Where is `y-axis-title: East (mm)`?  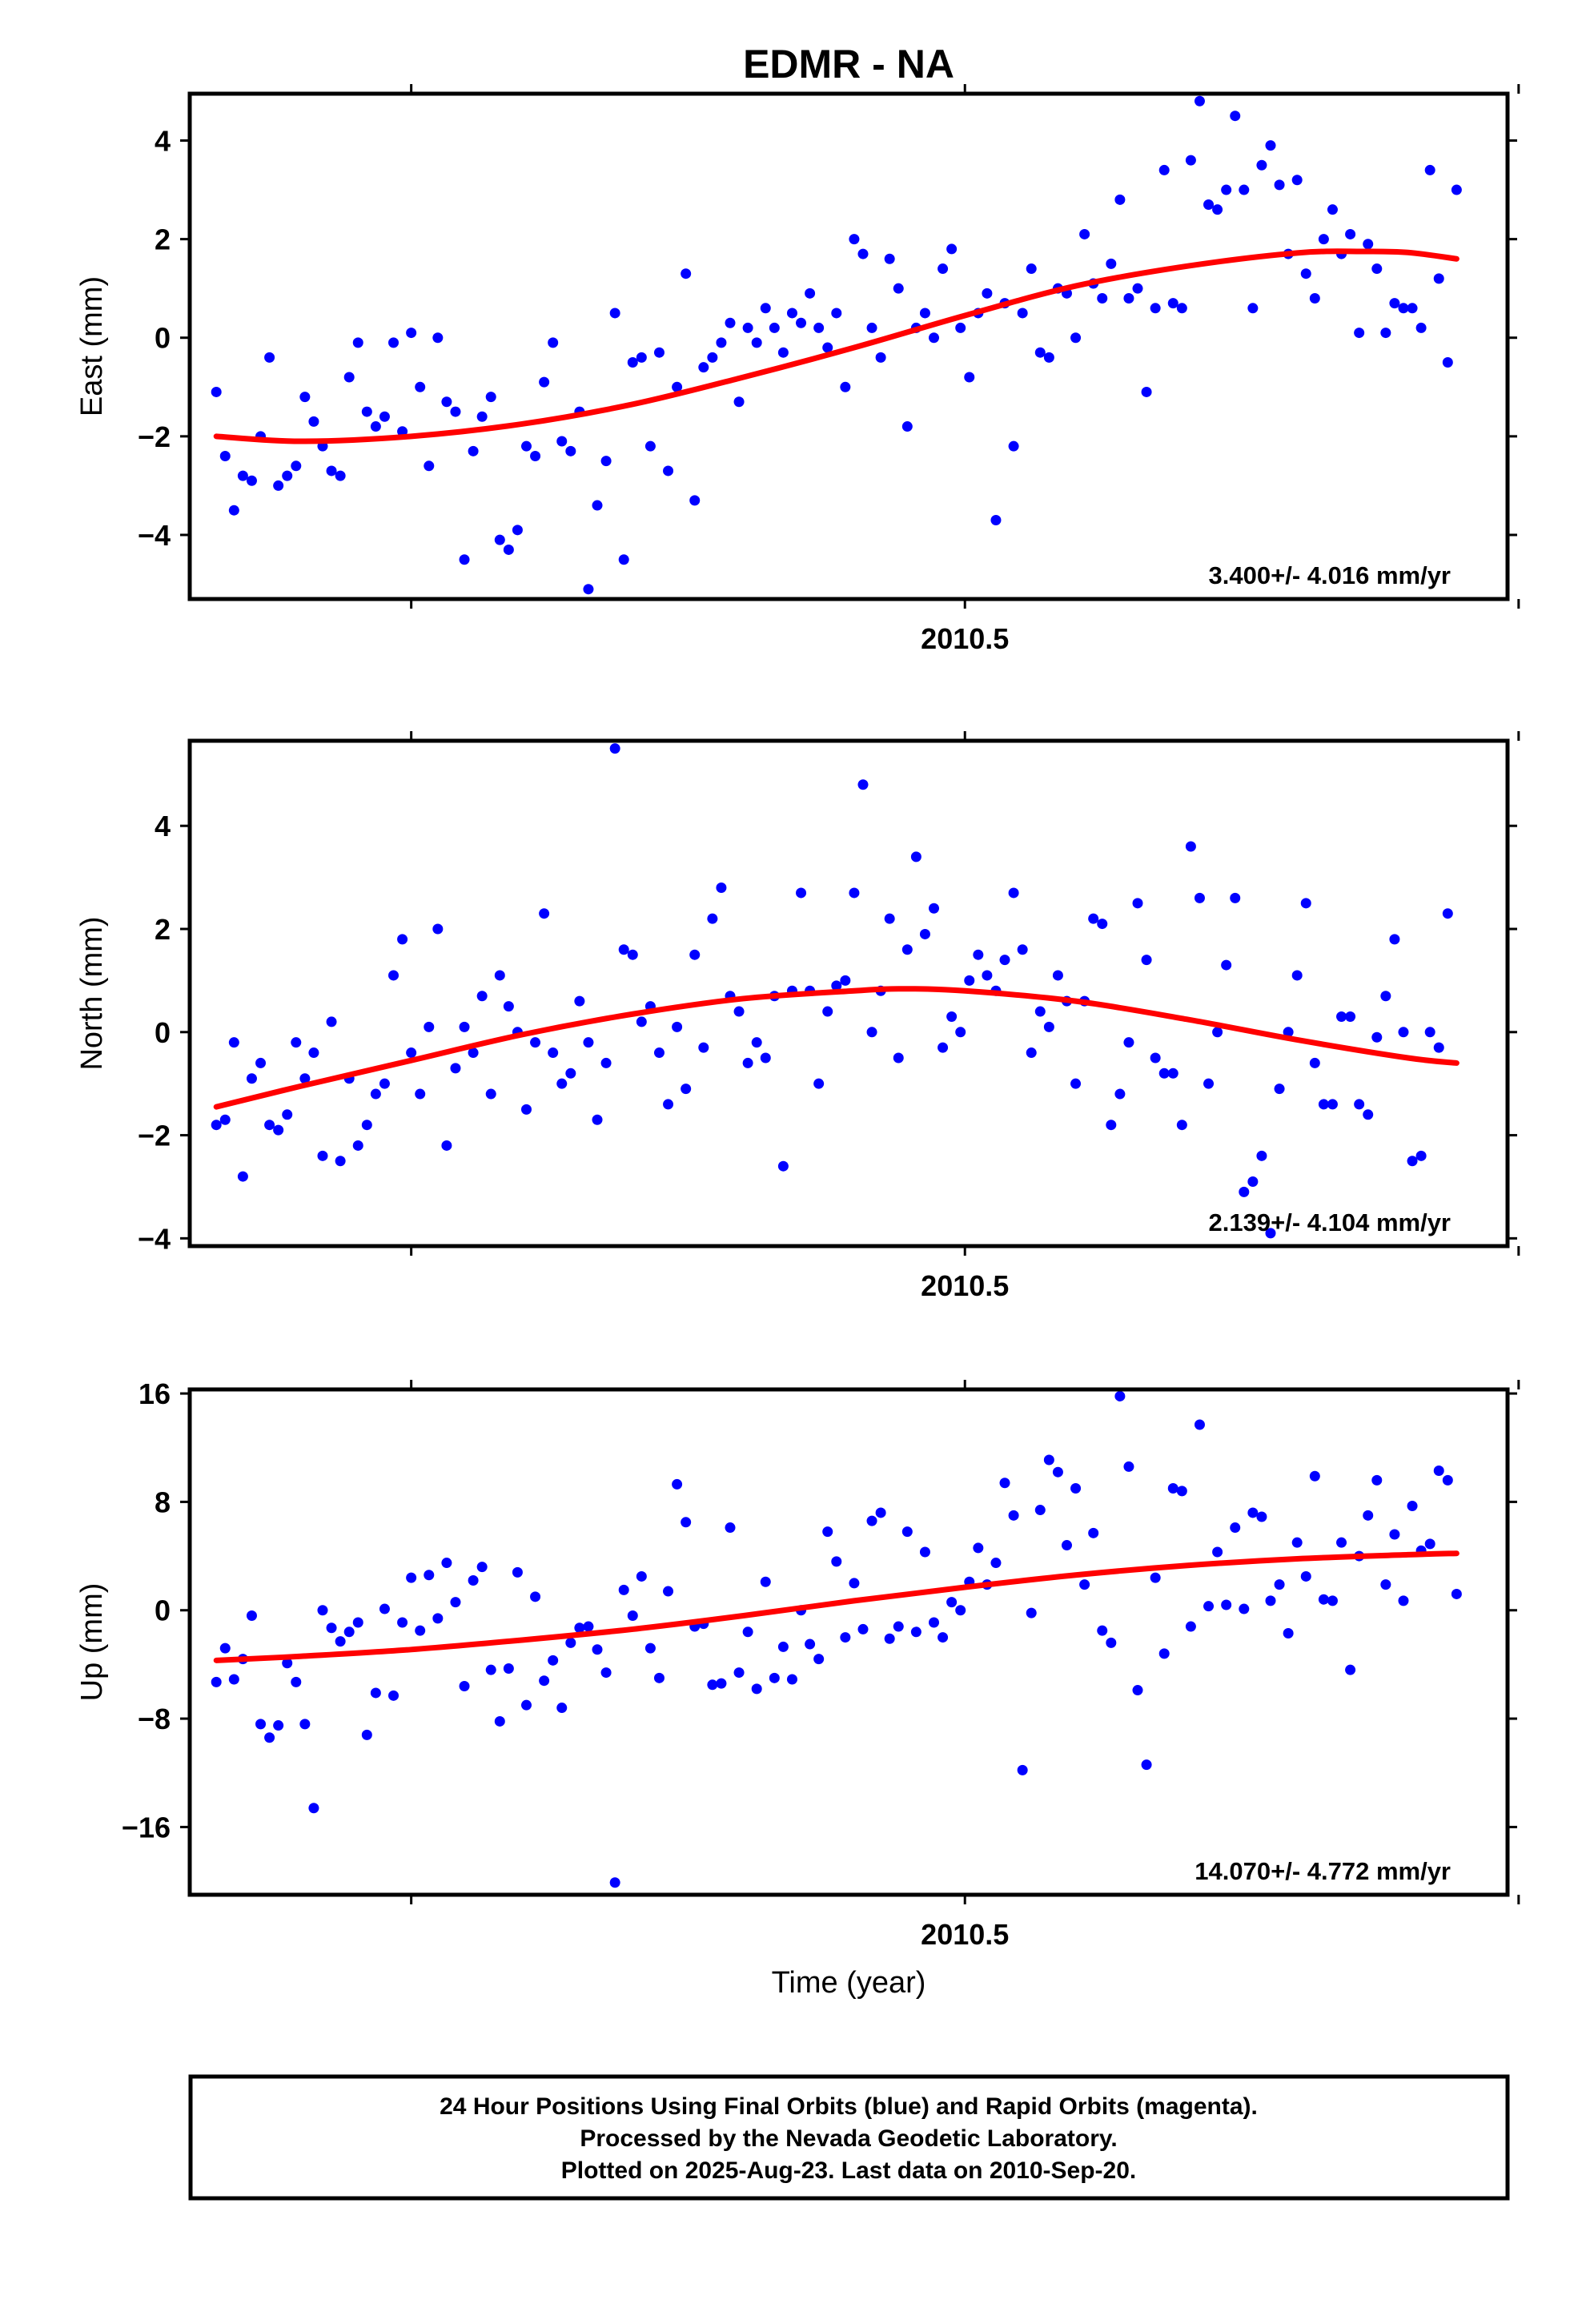 y-axis-title: East (mm) is located at coordinates (92, 346).